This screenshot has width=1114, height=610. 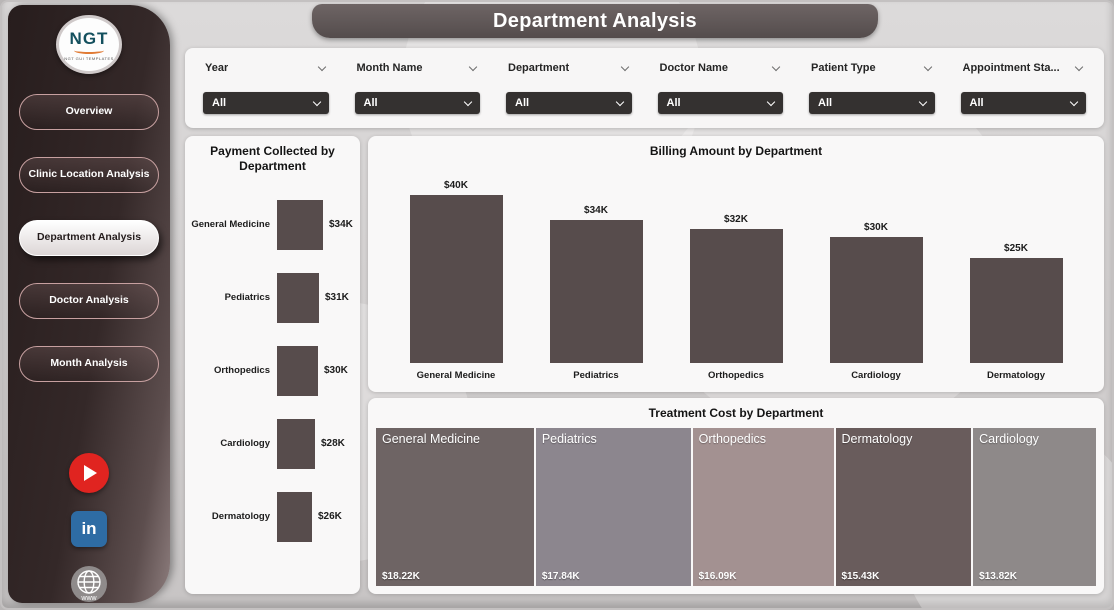 I want to click on chart-title: Billing Amount by Department, so click(x=736, y=151).